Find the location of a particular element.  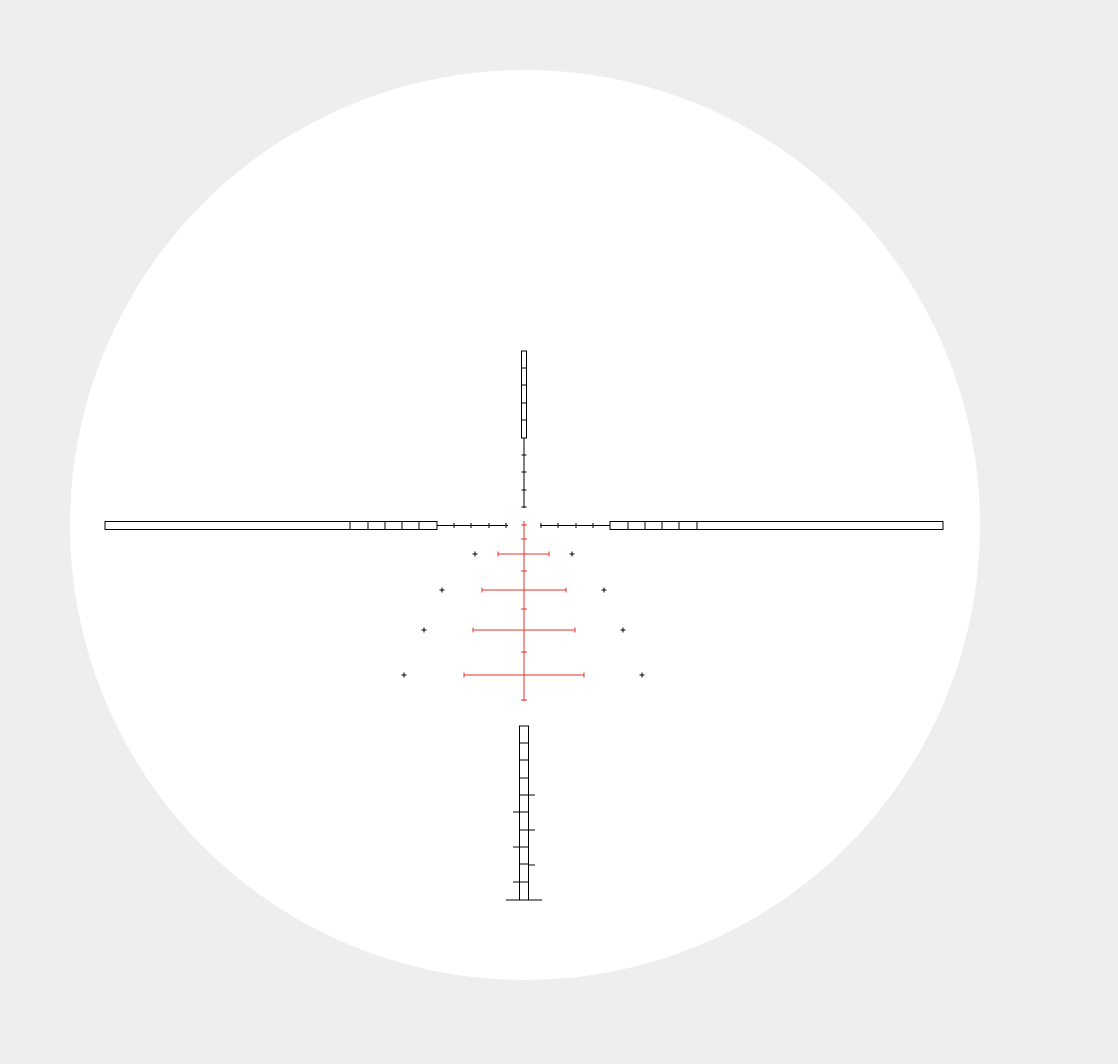

top-post is located at coordinates (524, 394).